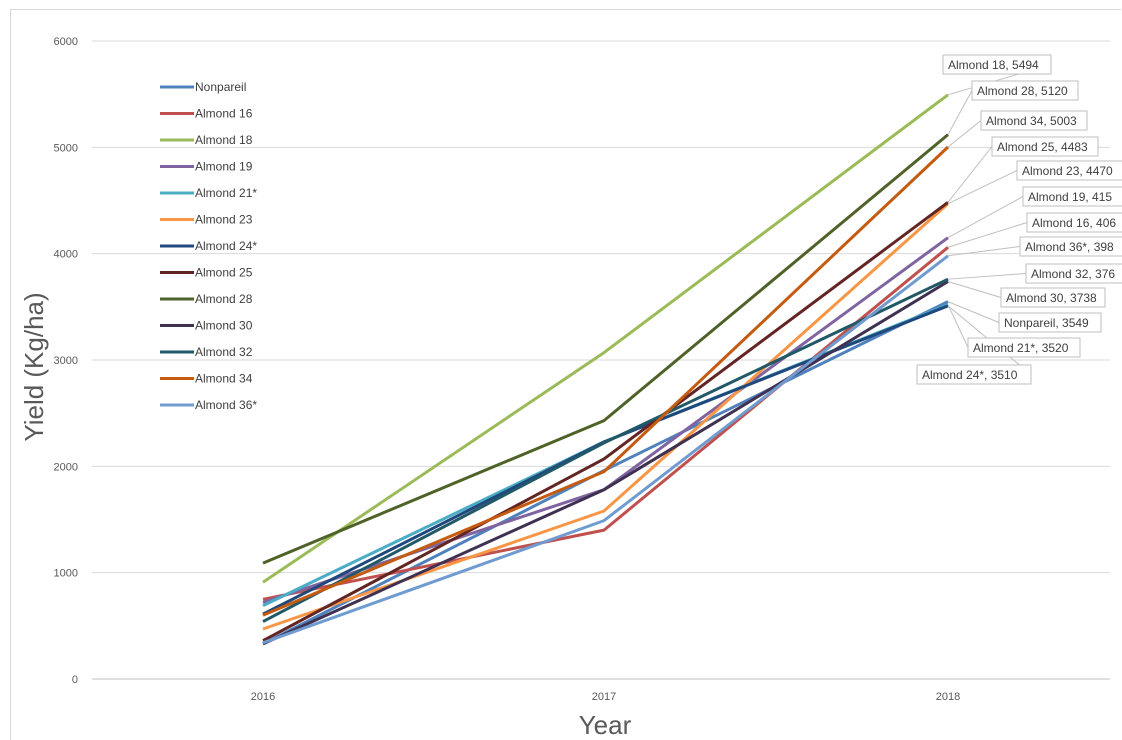  Describe the element at coordinates (224, 114) in the screenshot. I see `legend-label: Almond 16` at that location.